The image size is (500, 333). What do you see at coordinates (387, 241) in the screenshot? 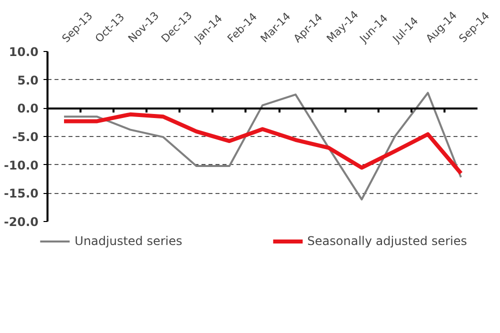
I see `legend-label: Seasonally adjusted series` at bounding box center [387, 241].